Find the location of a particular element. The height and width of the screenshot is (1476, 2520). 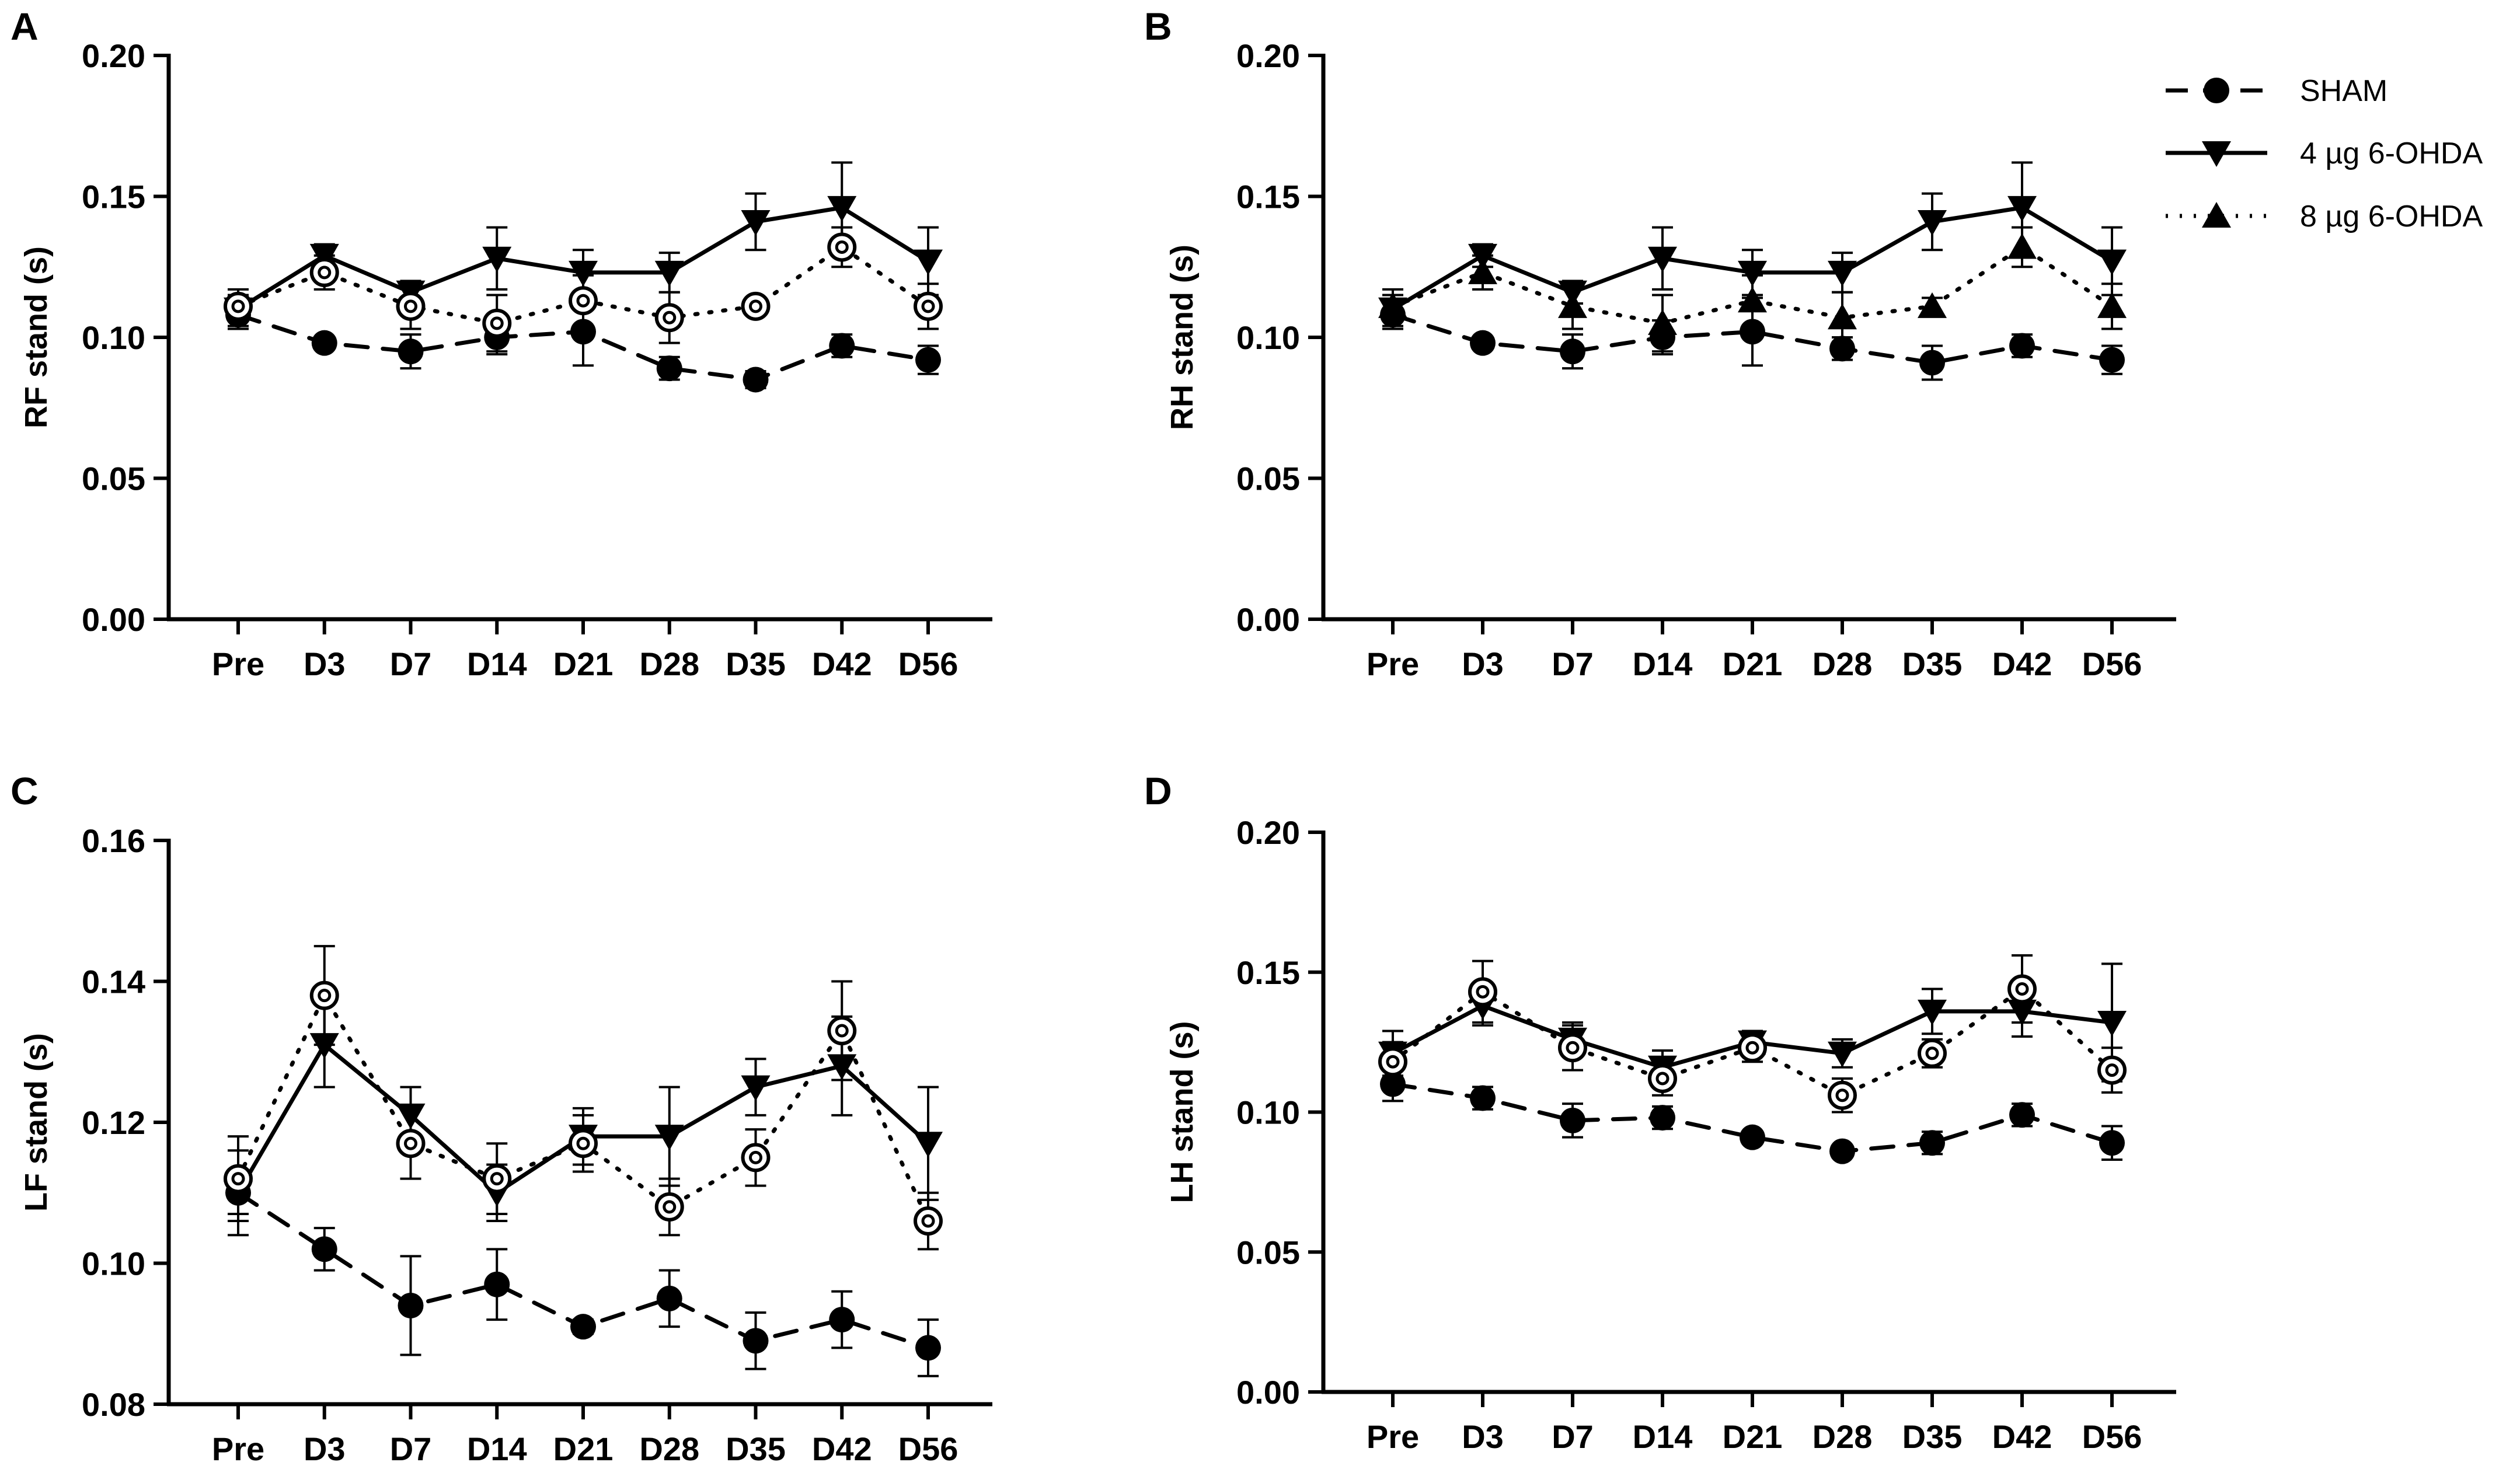

x-tick-label: Pre is located at coordinates (1393, 663).